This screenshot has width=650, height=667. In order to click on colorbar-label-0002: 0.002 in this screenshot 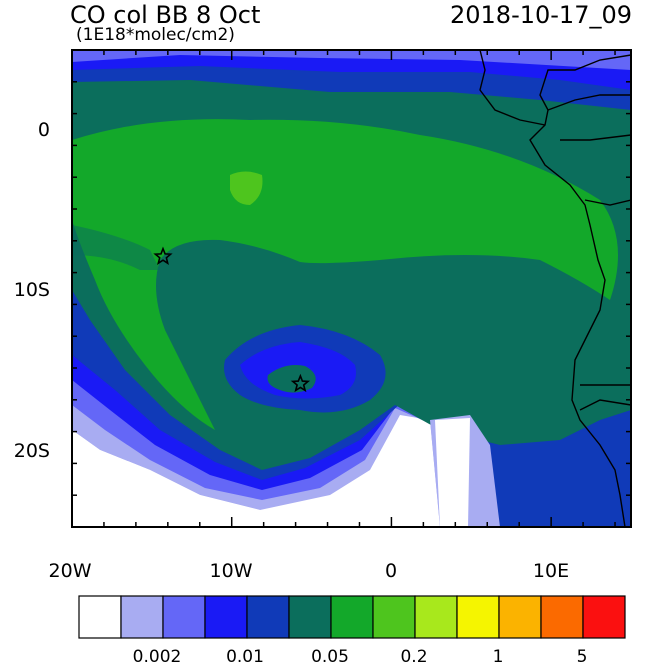, I will do `click(157, 657)`.